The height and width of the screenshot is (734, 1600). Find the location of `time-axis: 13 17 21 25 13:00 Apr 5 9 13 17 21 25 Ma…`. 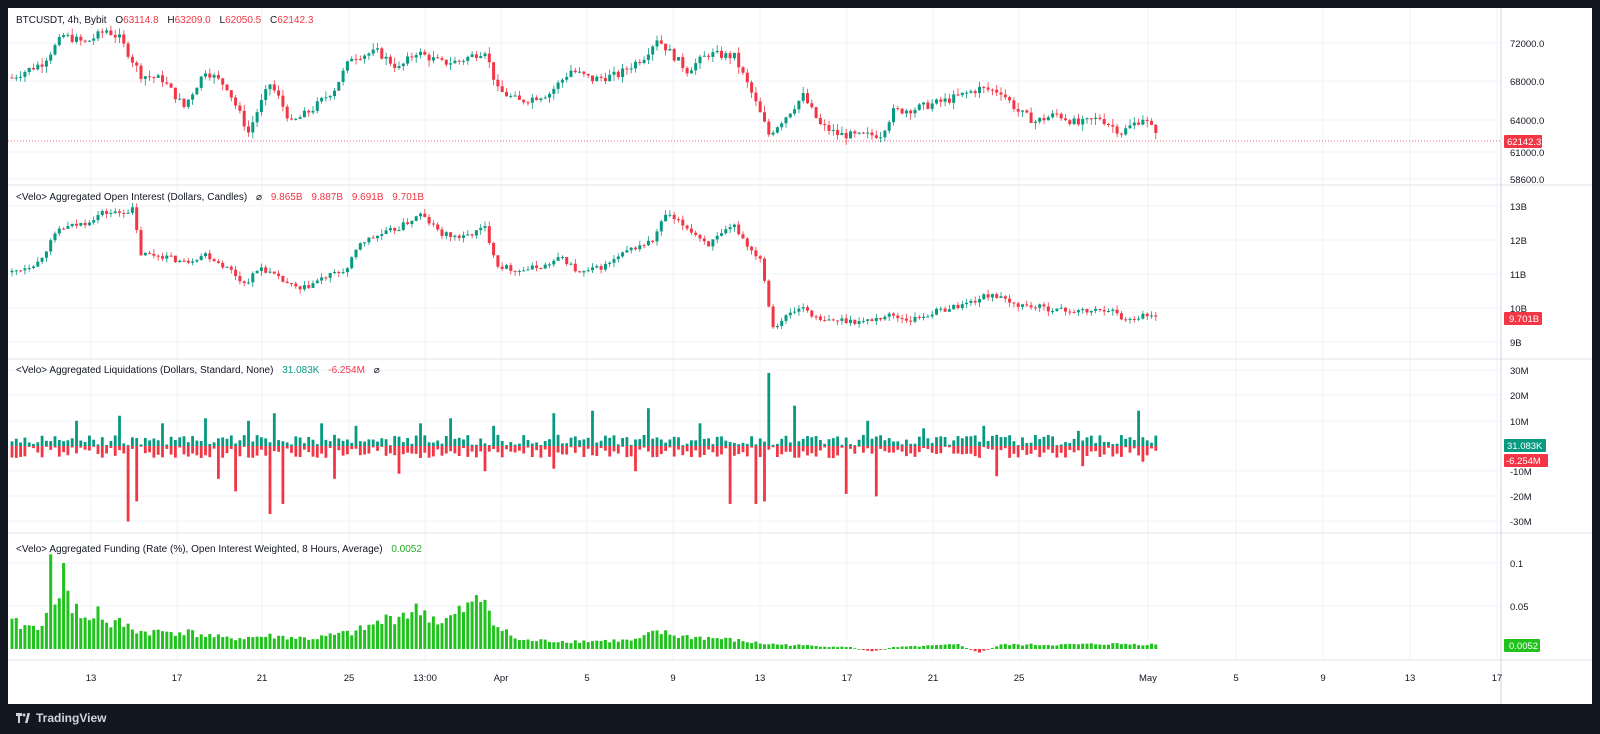

time-axis: 13 17 21 25 13:00 Apr 5 9 13 17 21 25 Ma… is located at coordinates (794, 678).